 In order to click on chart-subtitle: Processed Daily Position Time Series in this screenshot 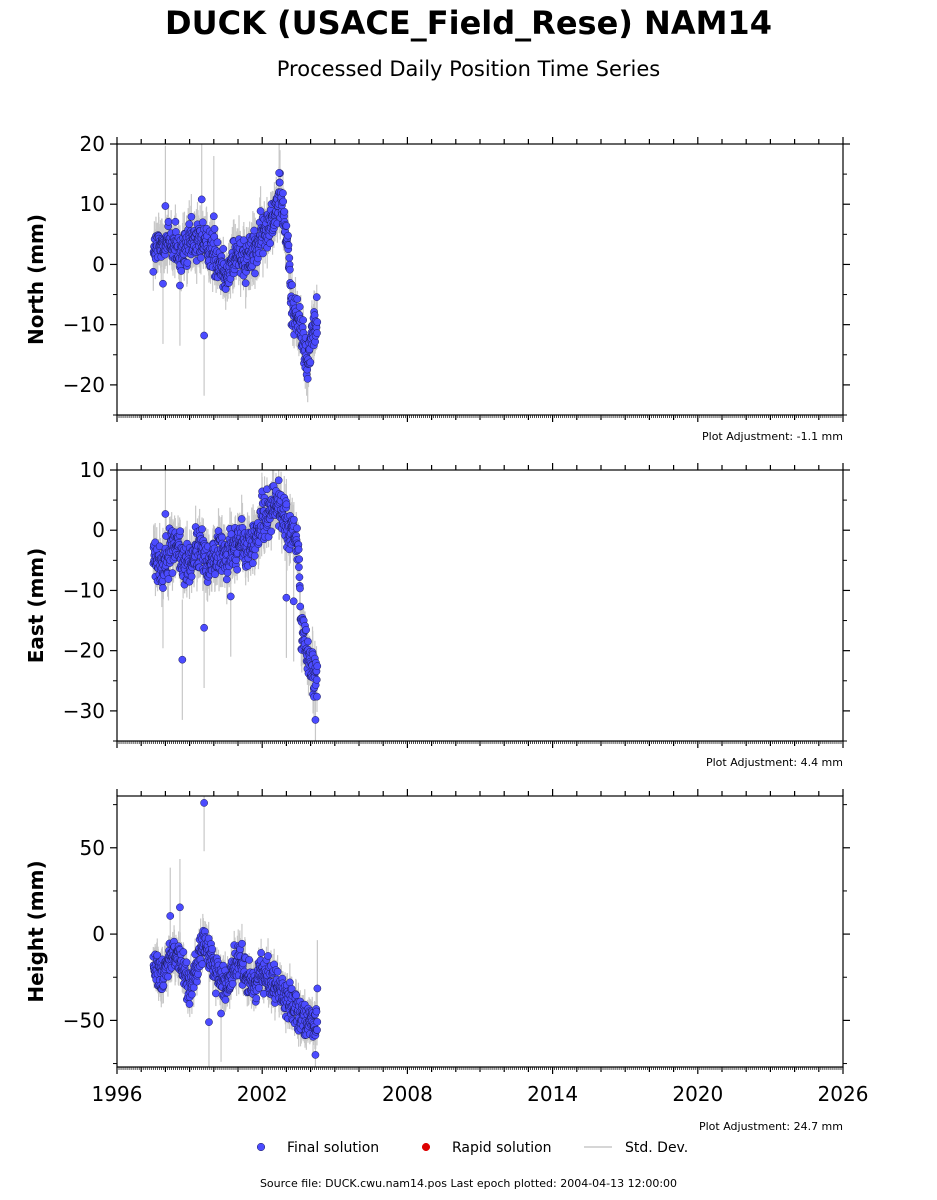, I will do `click(468, 69)`.